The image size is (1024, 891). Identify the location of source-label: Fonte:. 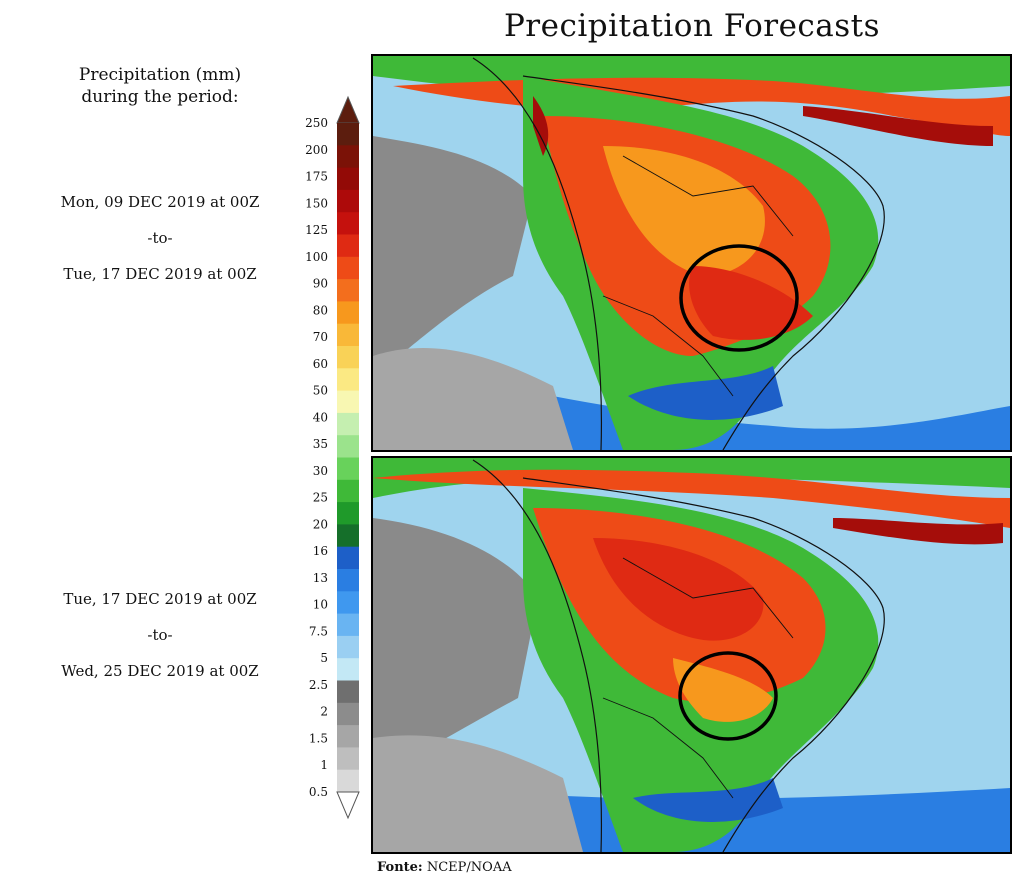
(400, 867).